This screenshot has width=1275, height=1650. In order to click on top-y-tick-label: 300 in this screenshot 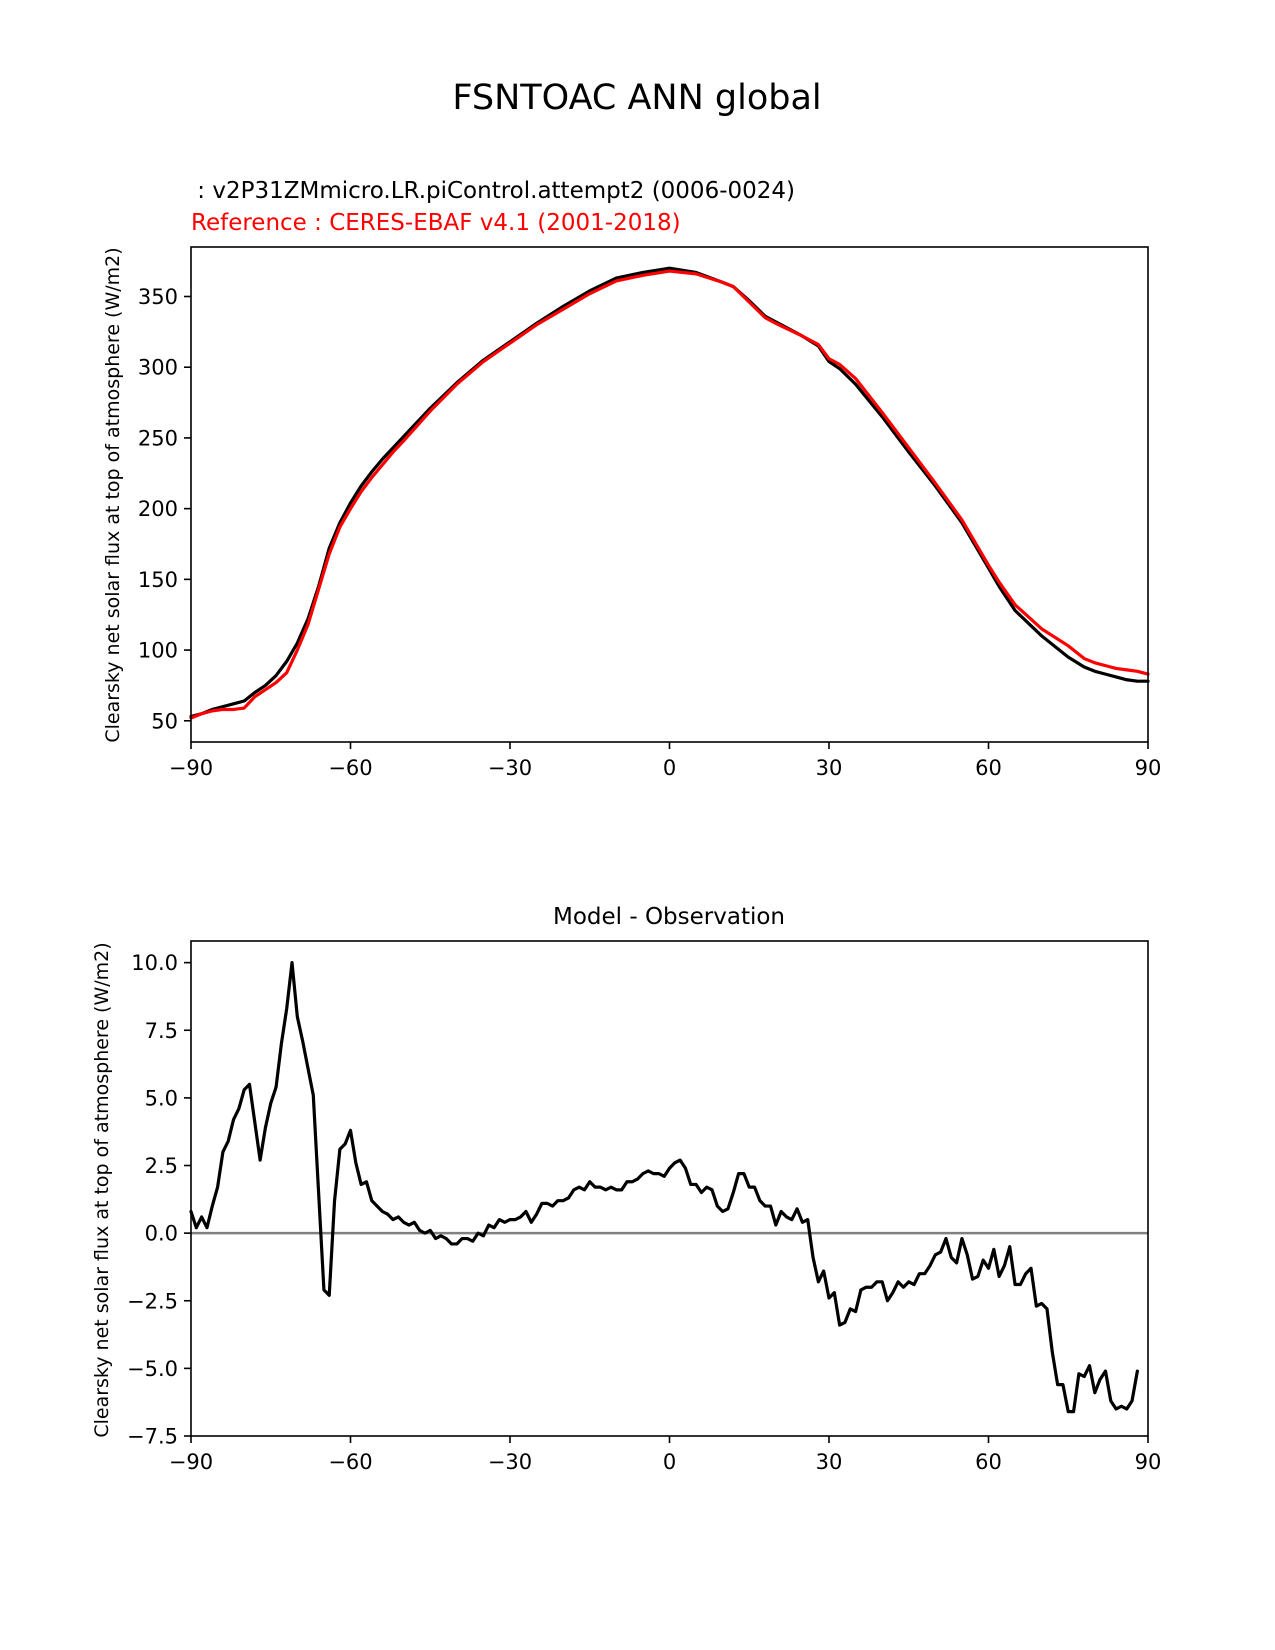, I will do `click(158, 368)`.